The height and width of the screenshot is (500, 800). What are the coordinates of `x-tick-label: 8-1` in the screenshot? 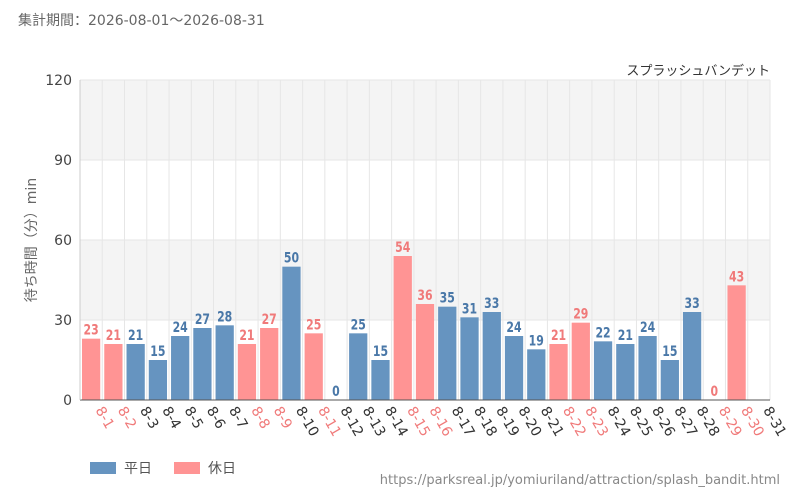 It's located at (104, 418).